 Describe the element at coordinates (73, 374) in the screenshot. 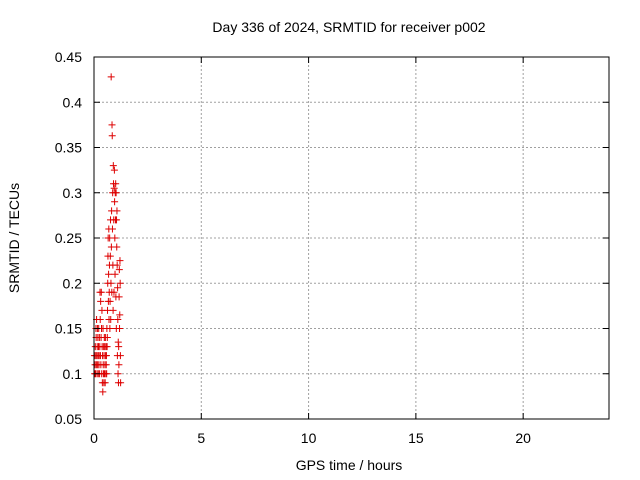

I see `y-tick-label: 0.1` at that location.